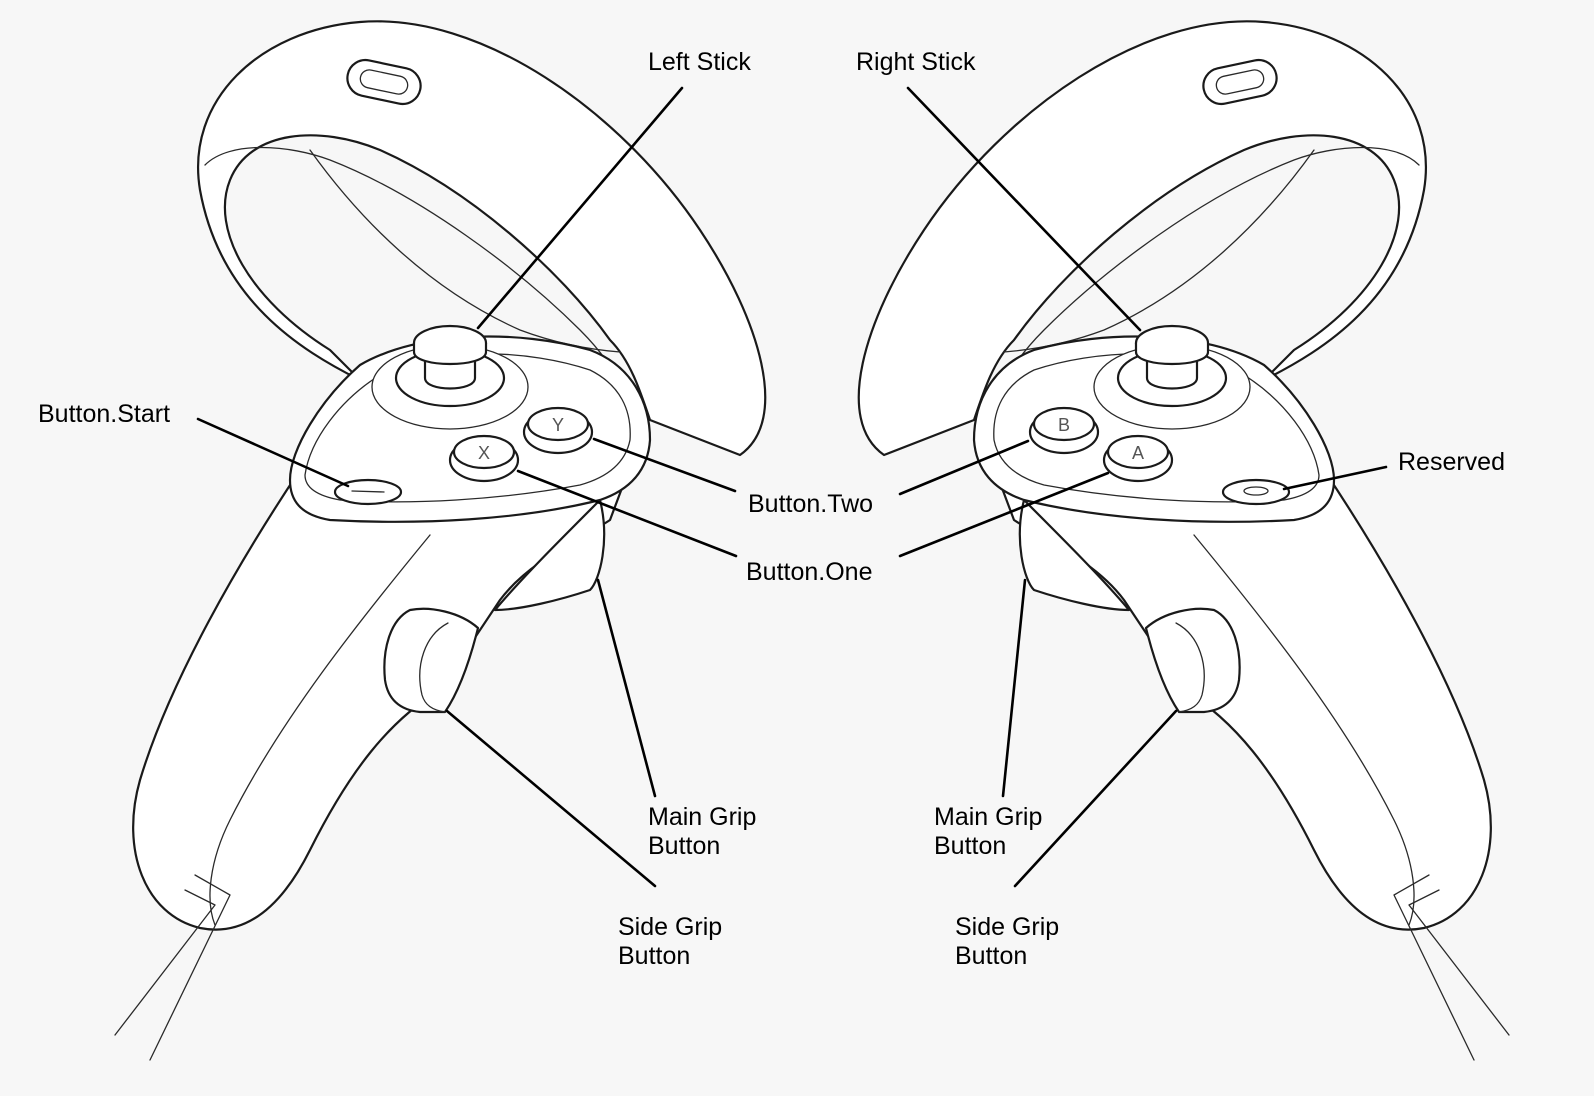 This screenshot has height=1096, width=1594. I want to click on label-right-side-grip-line-1: Side Grip, so click(1007, 927).